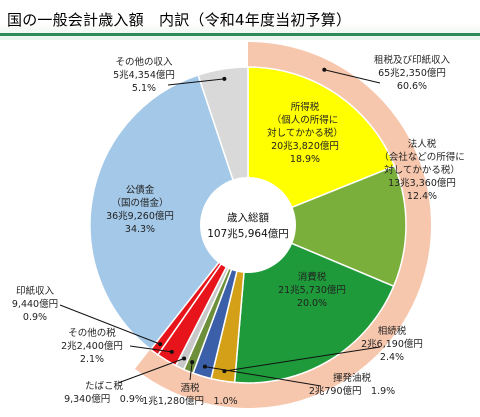  Describe the element at coordinates (144, 62) in the screenshot. I see `slice-label-other-revenue: その他の収入` at that location.